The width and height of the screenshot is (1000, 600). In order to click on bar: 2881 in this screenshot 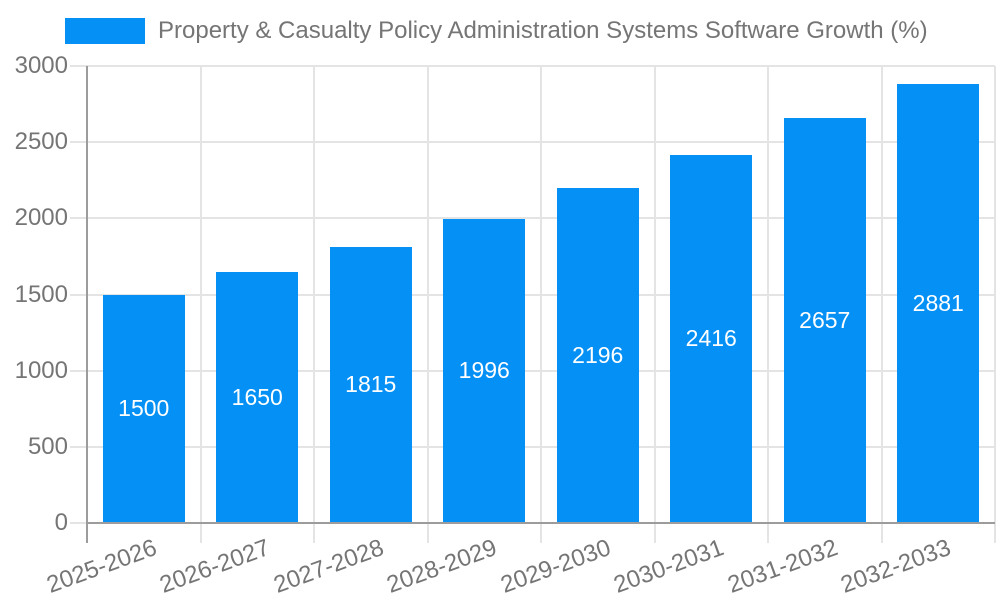, I will do `click(938, 303)`.